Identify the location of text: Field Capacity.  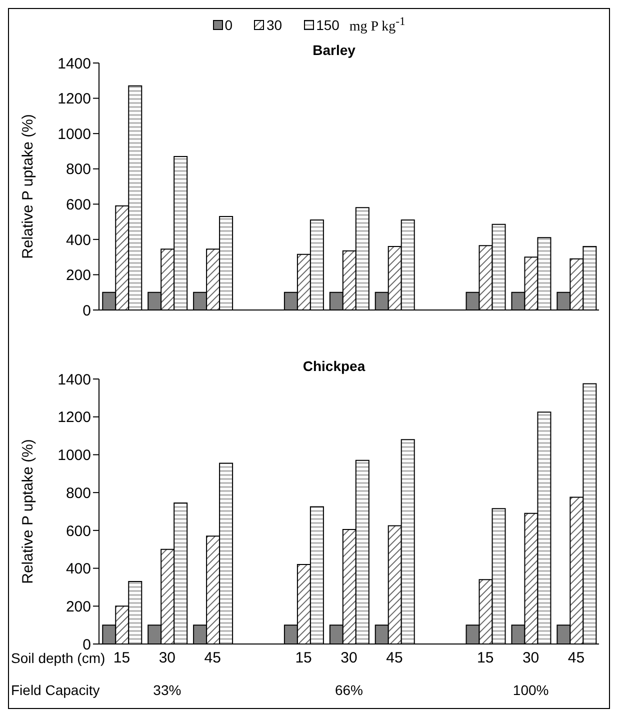
(55, 690).